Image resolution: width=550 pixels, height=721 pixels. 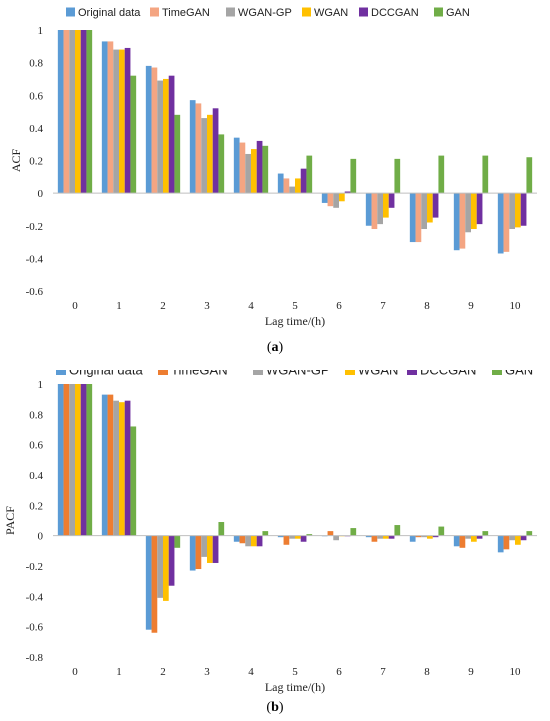 What do you see at coordinates (331, 13) in the screenshot?
I see `legend-label-3: WGAN` at bounding box center [331, 13].